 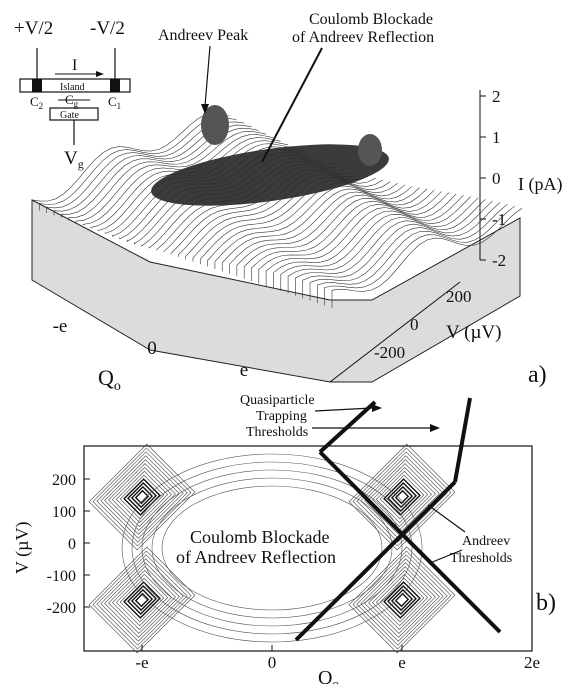 I want to click on quasi-label-line3: Thresholds, so click(x=277, y=432).